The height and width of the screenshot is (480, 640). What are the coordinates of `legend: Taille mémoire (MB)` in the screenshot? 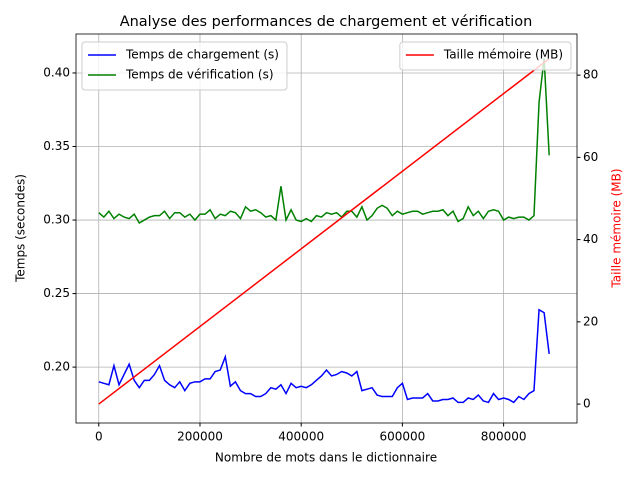 It's located at (485, 56).